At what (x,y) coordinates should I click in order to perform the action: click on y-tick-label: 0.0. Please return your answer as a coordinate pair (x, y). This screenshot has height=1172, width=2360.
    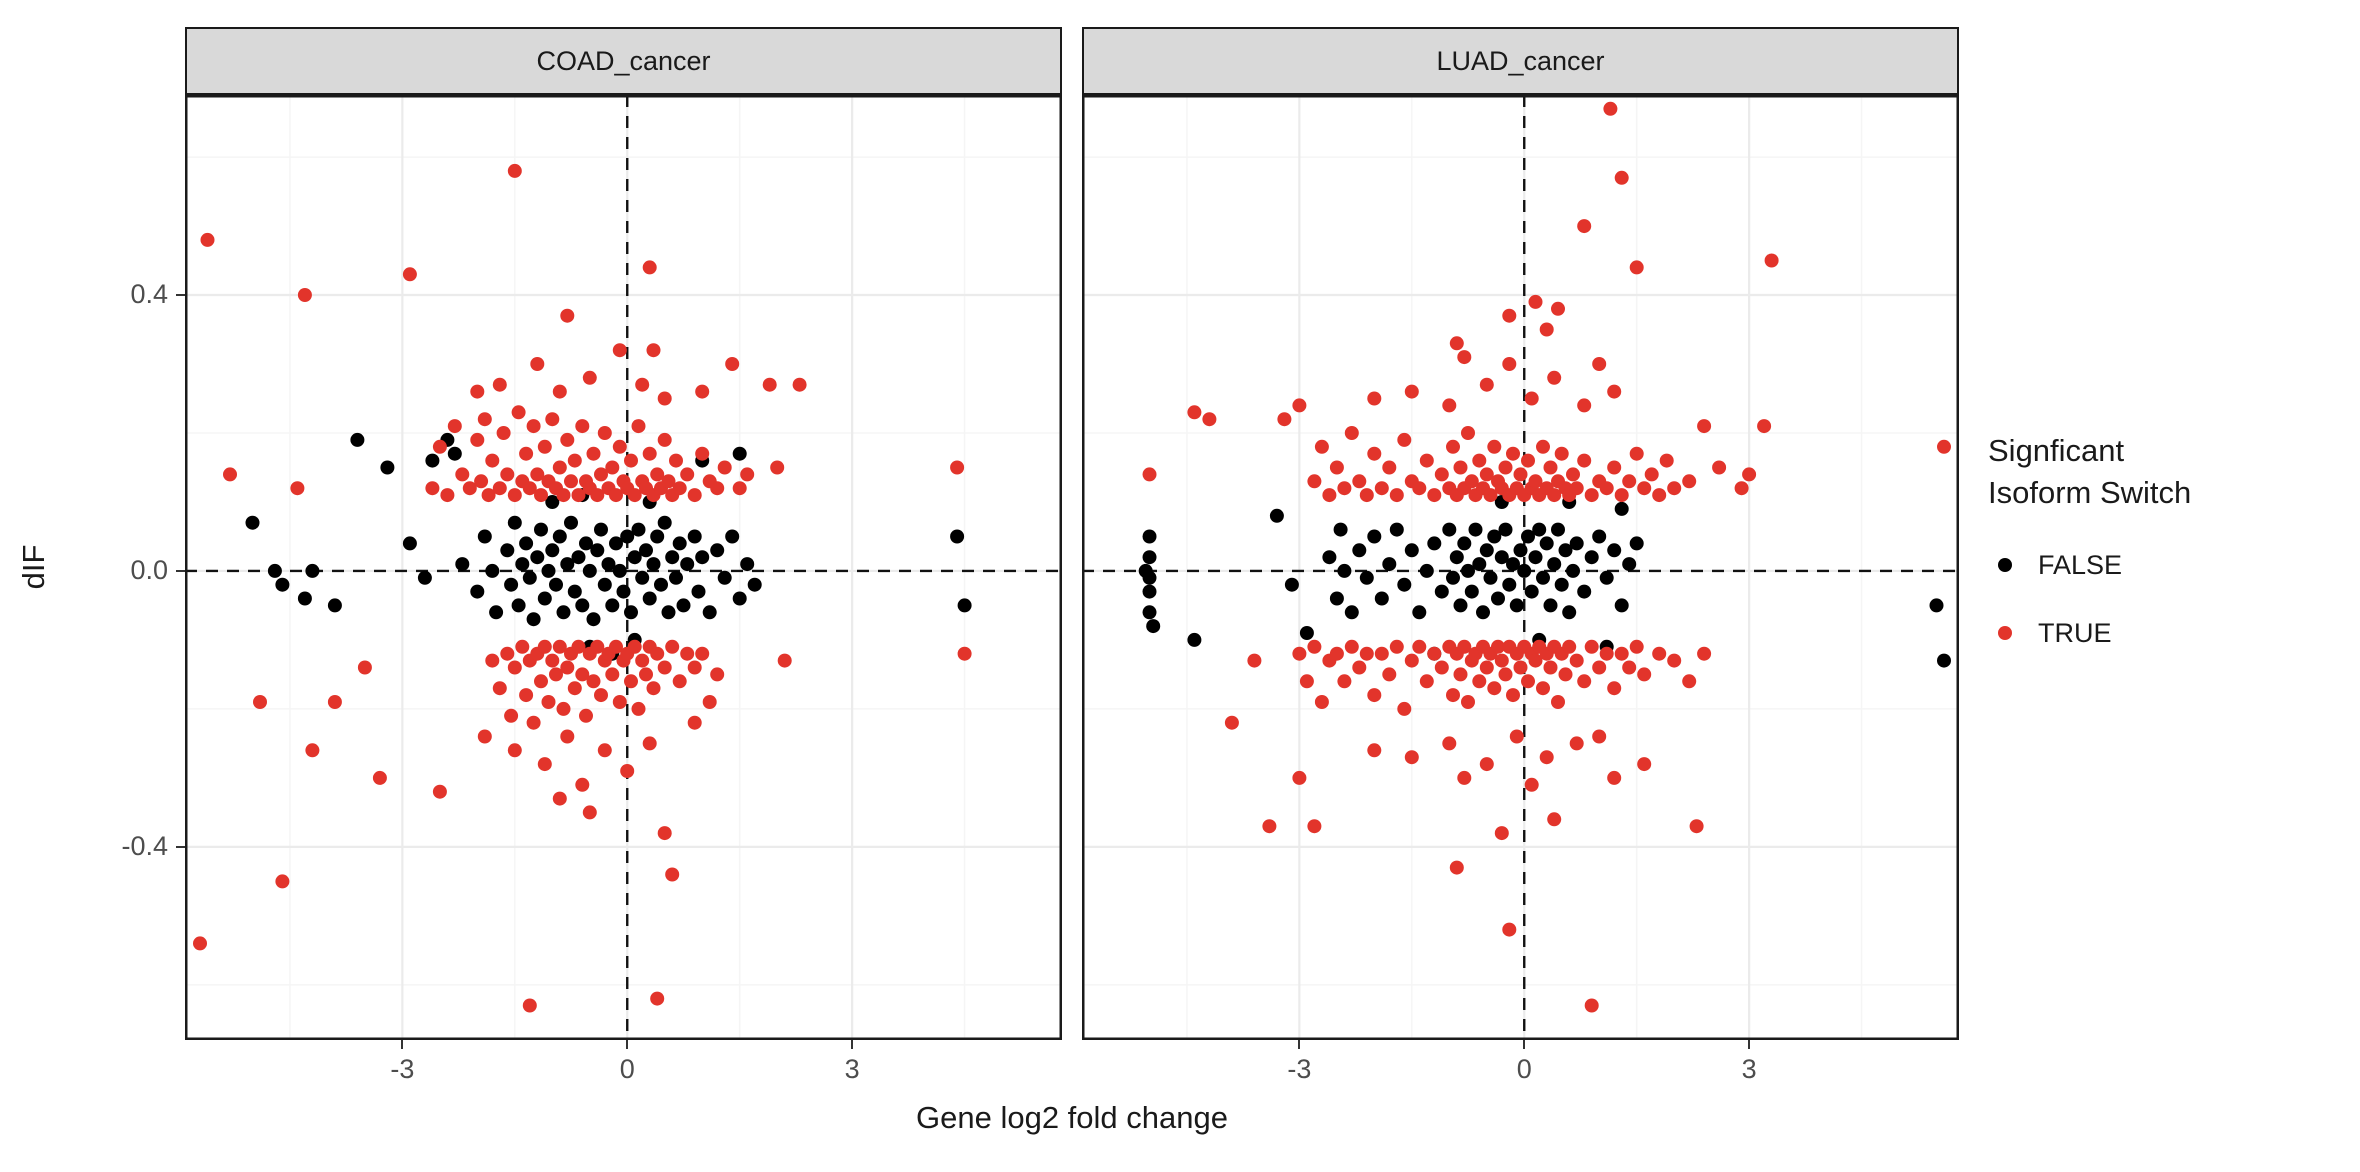
    Looking at the image, I should click on (149, 569).